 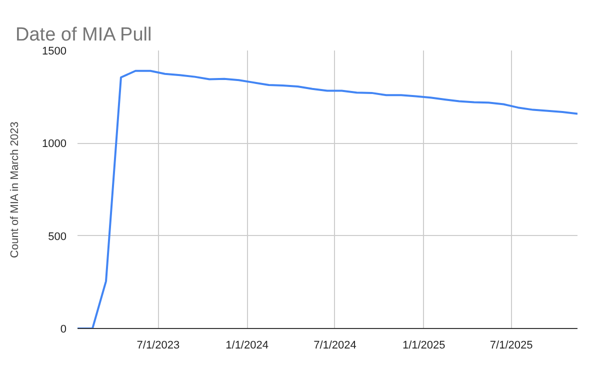 I want to click on y-axis-title: Count of MIA in March 2023, so click(x=15, y=190).